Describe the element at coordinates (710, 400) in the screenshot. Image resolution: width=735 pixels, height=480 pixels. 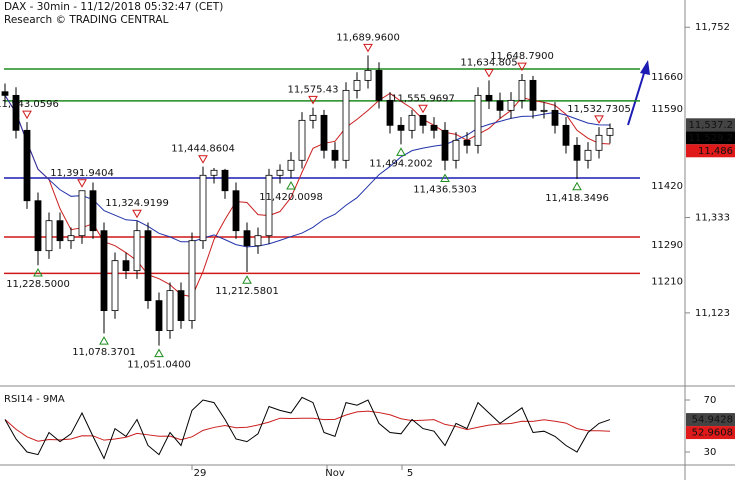
I see `rsi-tick-label: 70` at that location.